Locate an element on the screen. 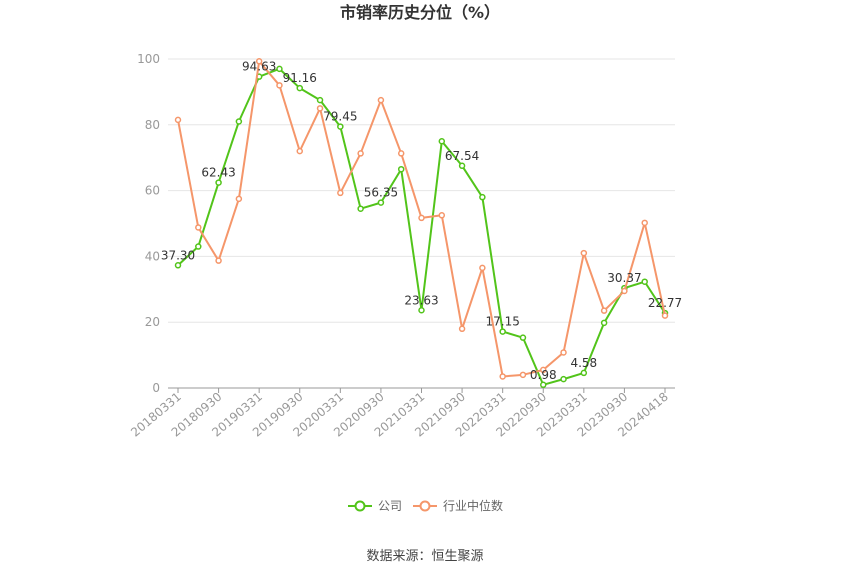 Image resolution: width=850 pixels, height=574 pixels. data-label: 17.15 is located at coordinates (502, 322).